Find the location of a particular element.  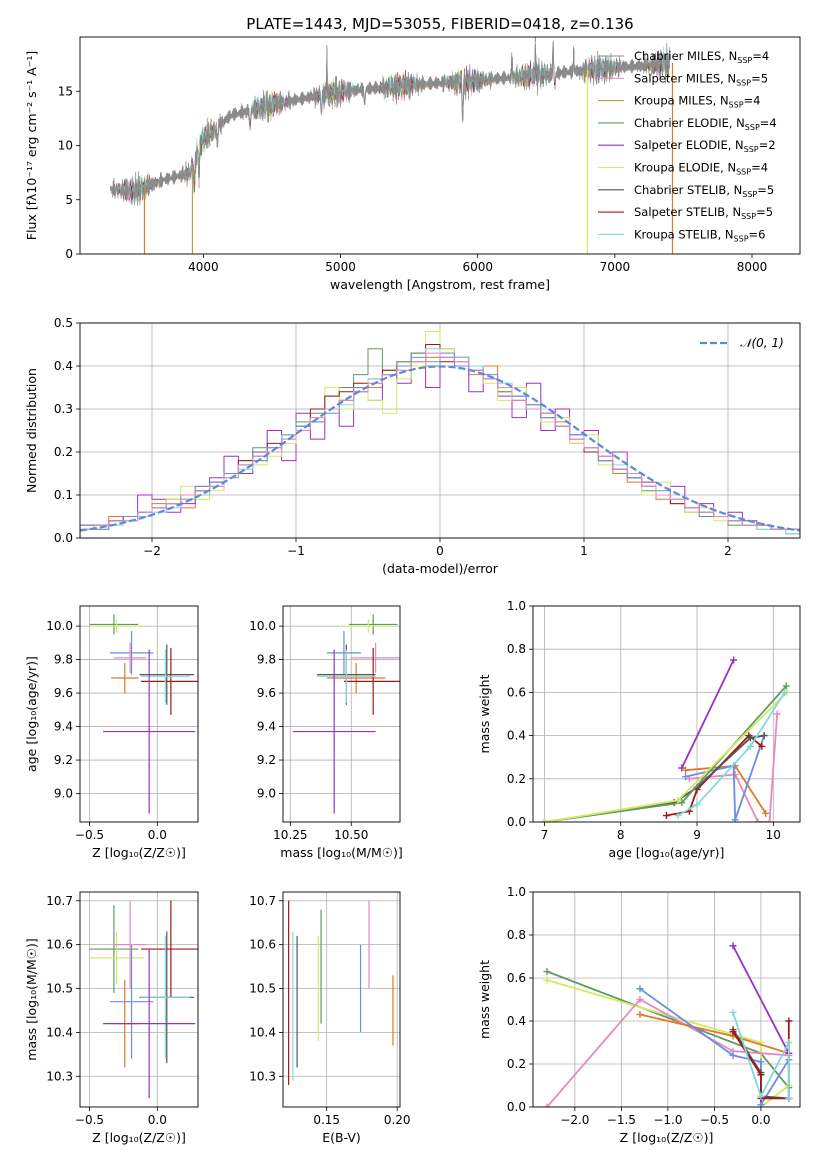

y-tick-label: 9.0 is located at coordinates (63, 794).